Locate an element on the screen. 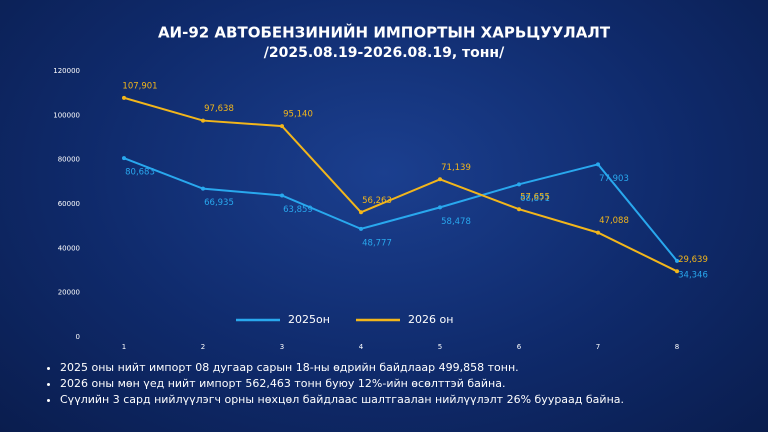 The height and width of the screenshot is (432, 768). x-tick-label: 6 is located at coordinates (519, 347).